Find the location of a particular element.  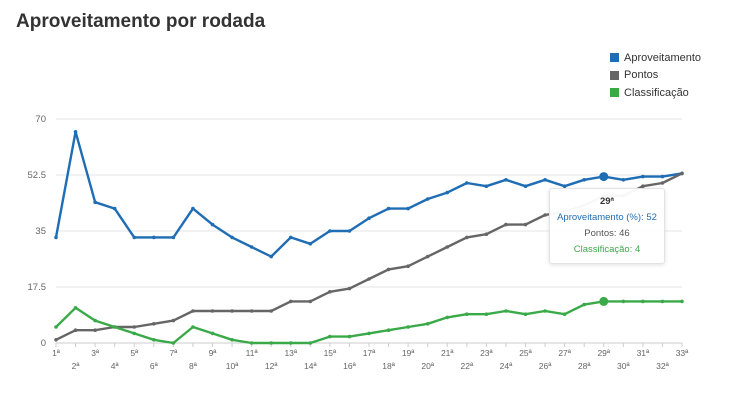

x-tick-label: 32ª is located at coordinates (662, 366).